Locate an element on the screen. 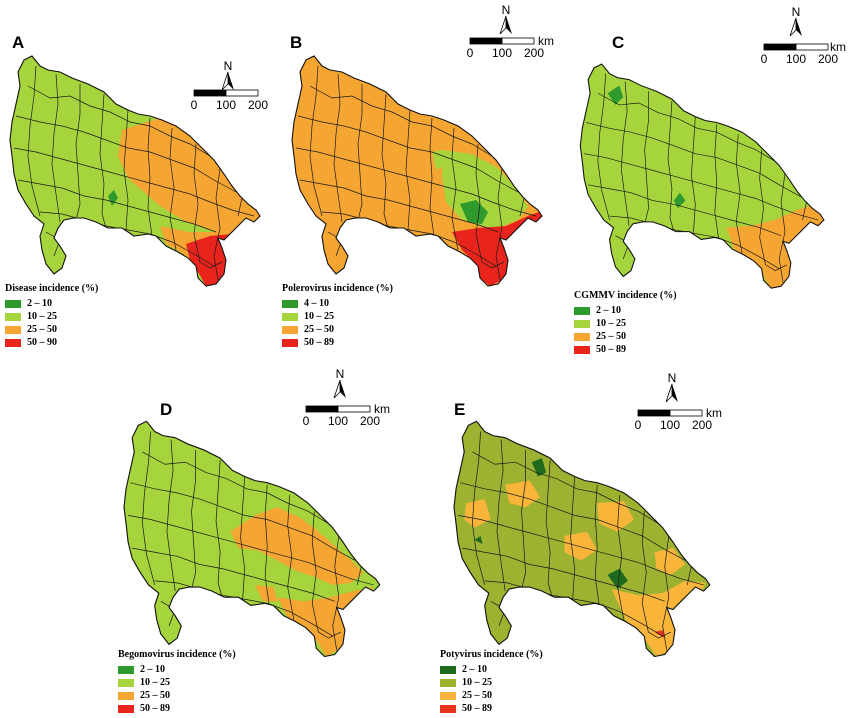  legend-title: Disease incidence (%) is located at coordinates (52, 288).